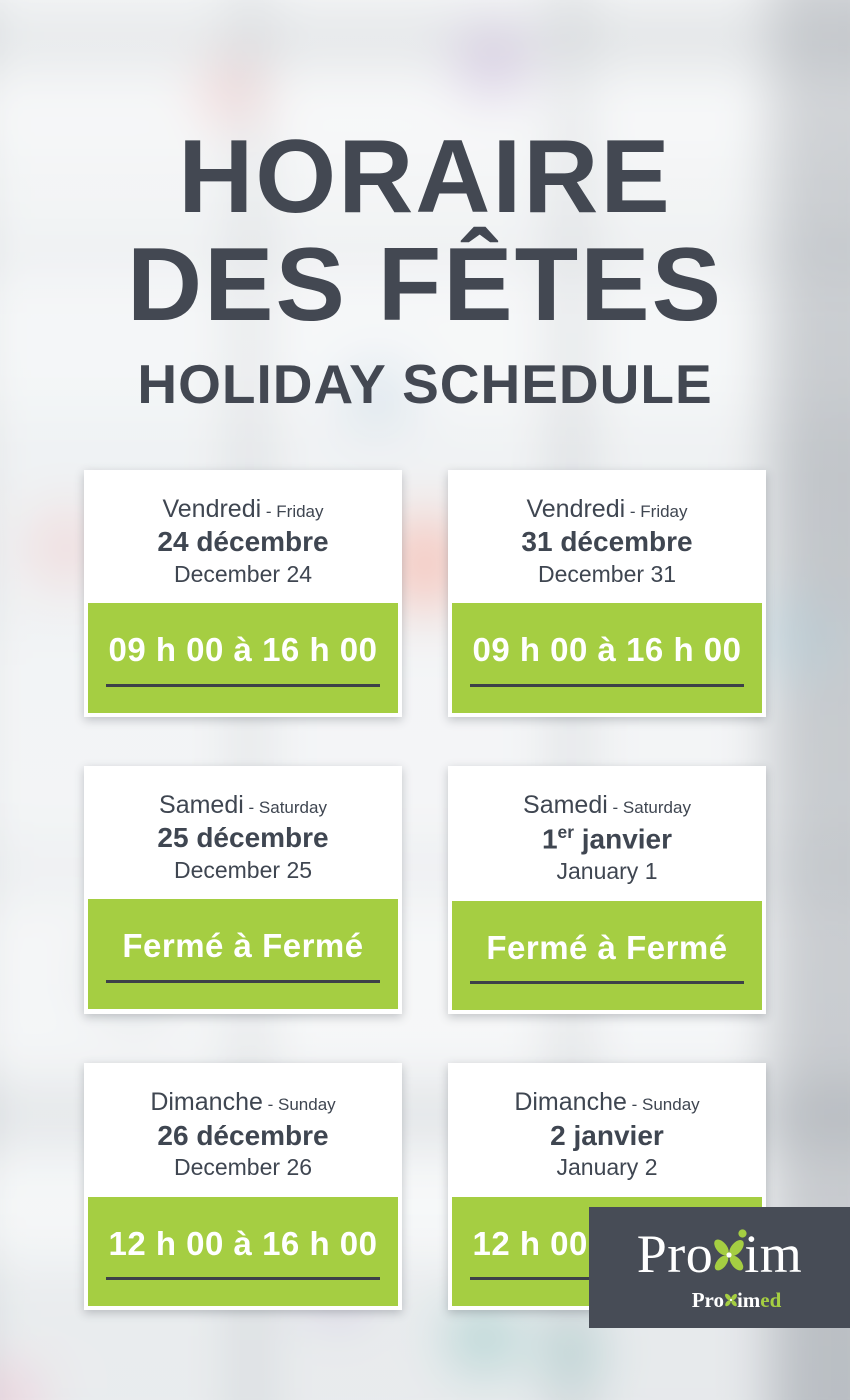  I want to click on card-date-fr: 25 décembre, so click(243, 838).